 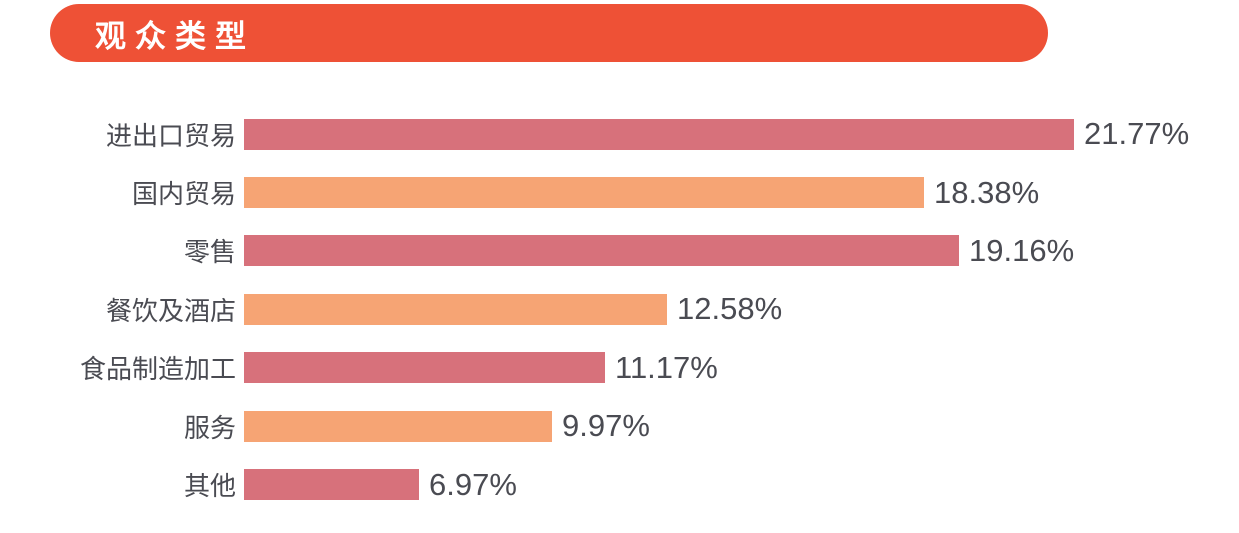 I want to click on value-label: 6.97%, so click(x=473, y=484).